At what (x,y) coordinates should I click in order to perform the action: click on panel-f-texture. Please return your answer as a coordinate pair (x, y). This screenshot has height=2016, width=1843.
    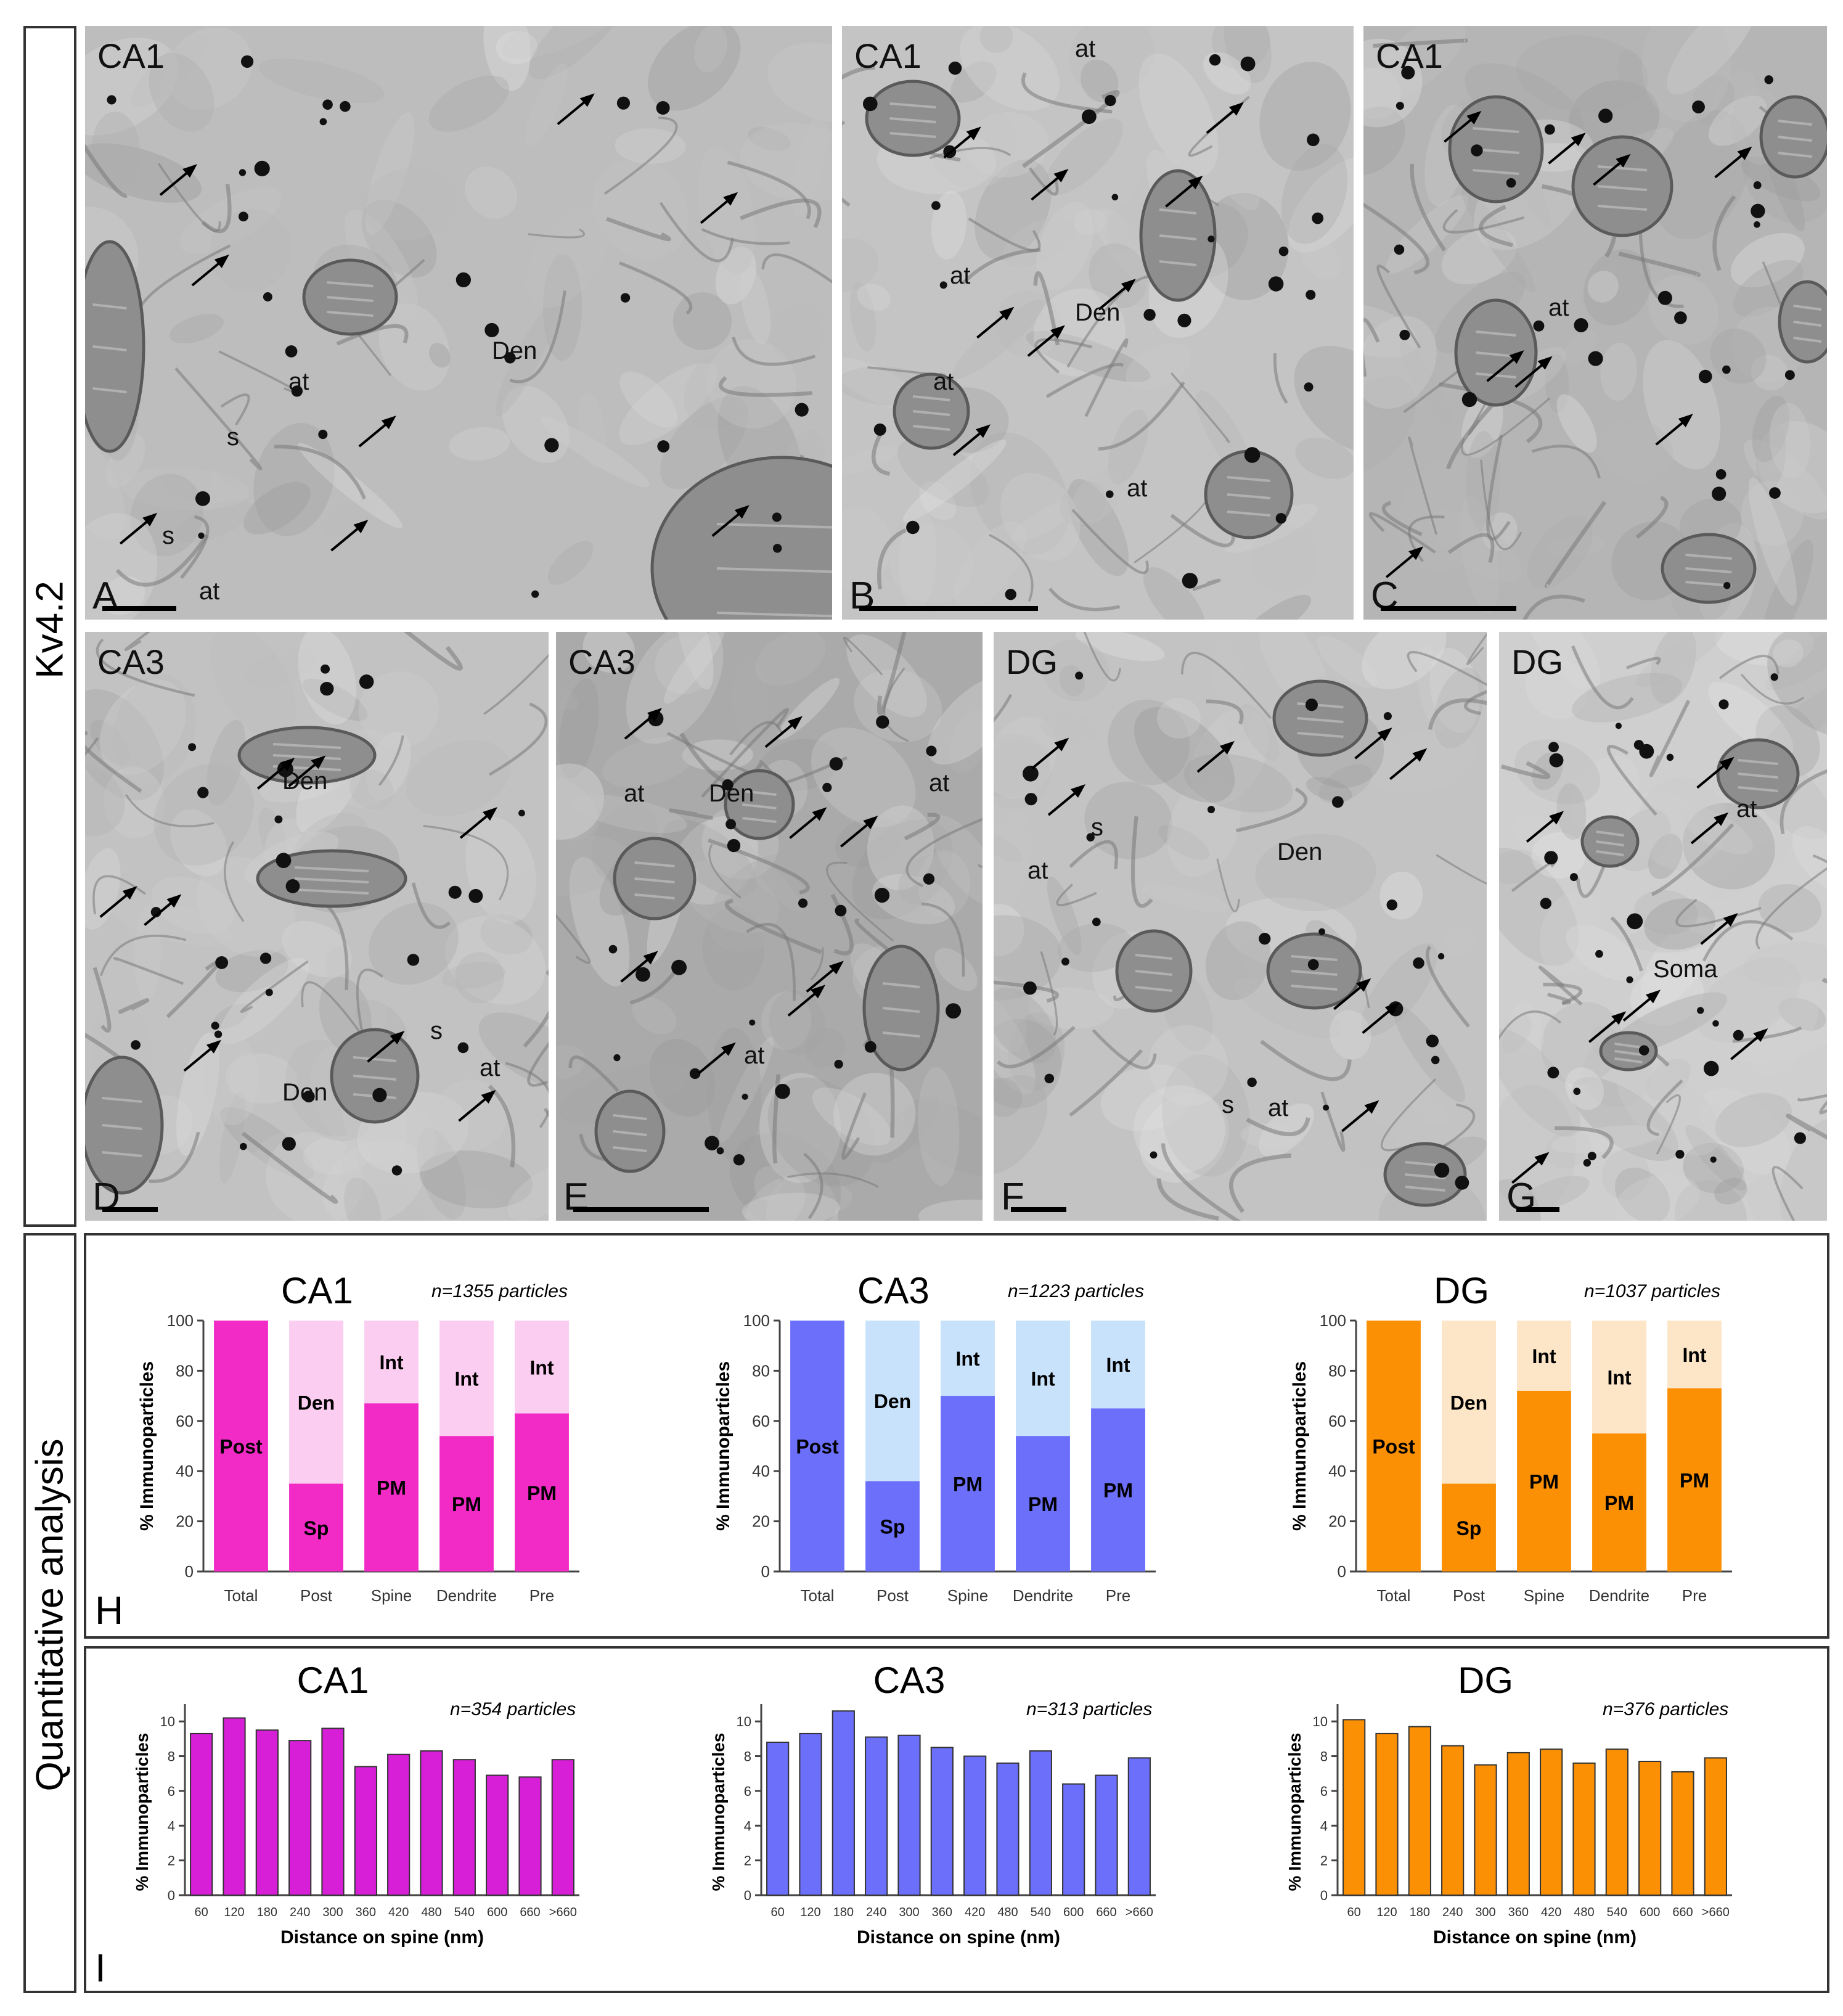
    Looking at the image, I should click on (1240, 927).